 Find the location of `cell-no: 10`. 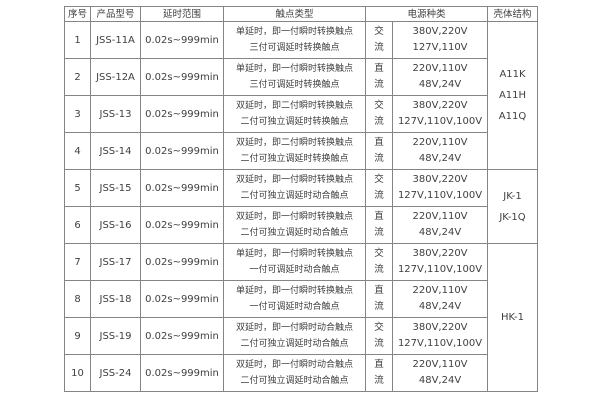

cell-no: 10 is located at coordinates (77, 373).